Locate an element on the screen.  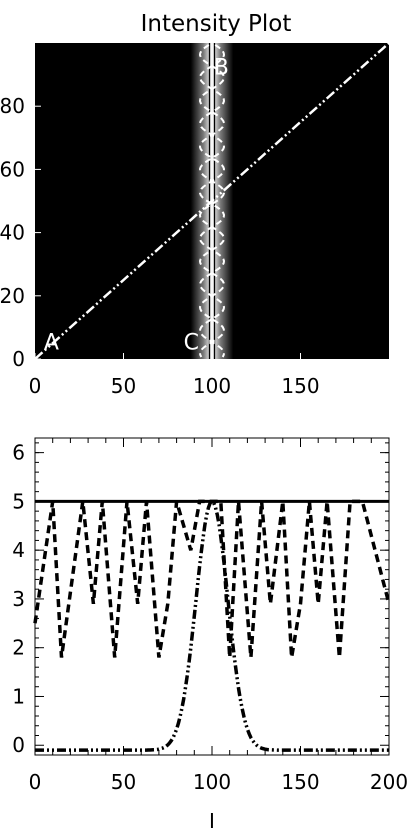
y-tick-label: 4 is located at coordinates (18, 550).